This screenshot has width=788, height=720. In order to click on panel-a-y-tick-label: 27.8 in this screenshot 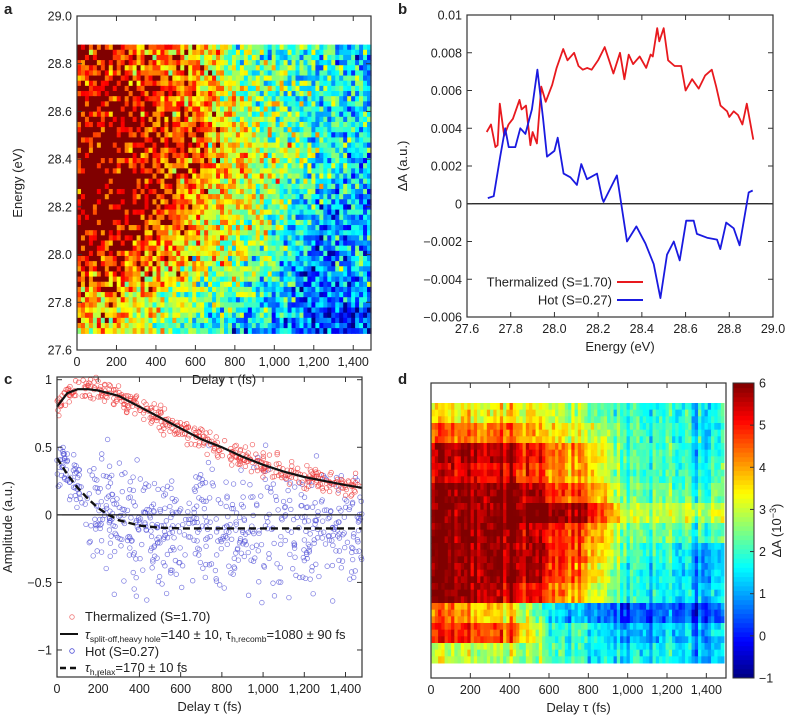, I will do `click(60, 303)`.